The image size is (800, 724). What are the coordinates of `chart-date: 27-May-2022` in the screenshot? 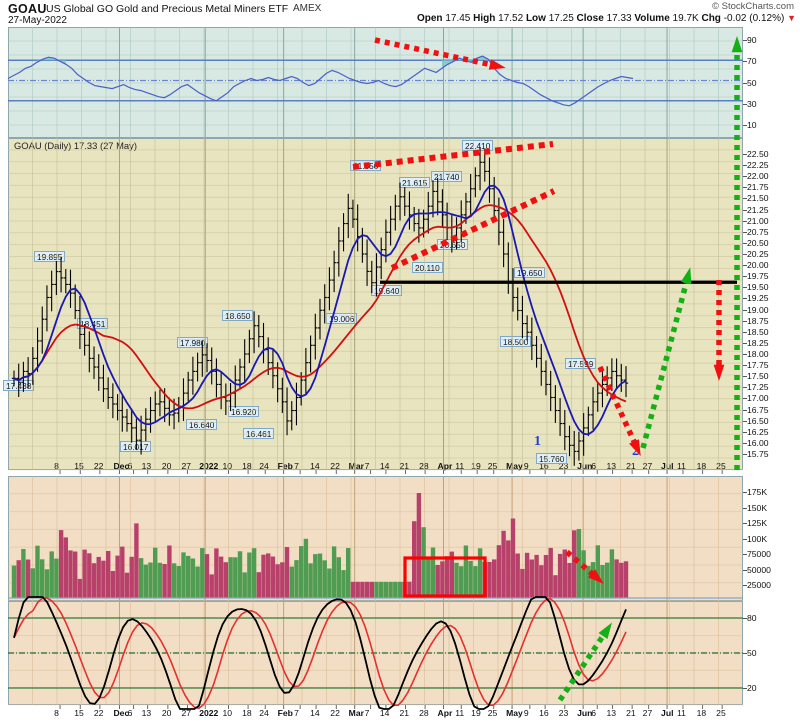 It's located at (37, 20).